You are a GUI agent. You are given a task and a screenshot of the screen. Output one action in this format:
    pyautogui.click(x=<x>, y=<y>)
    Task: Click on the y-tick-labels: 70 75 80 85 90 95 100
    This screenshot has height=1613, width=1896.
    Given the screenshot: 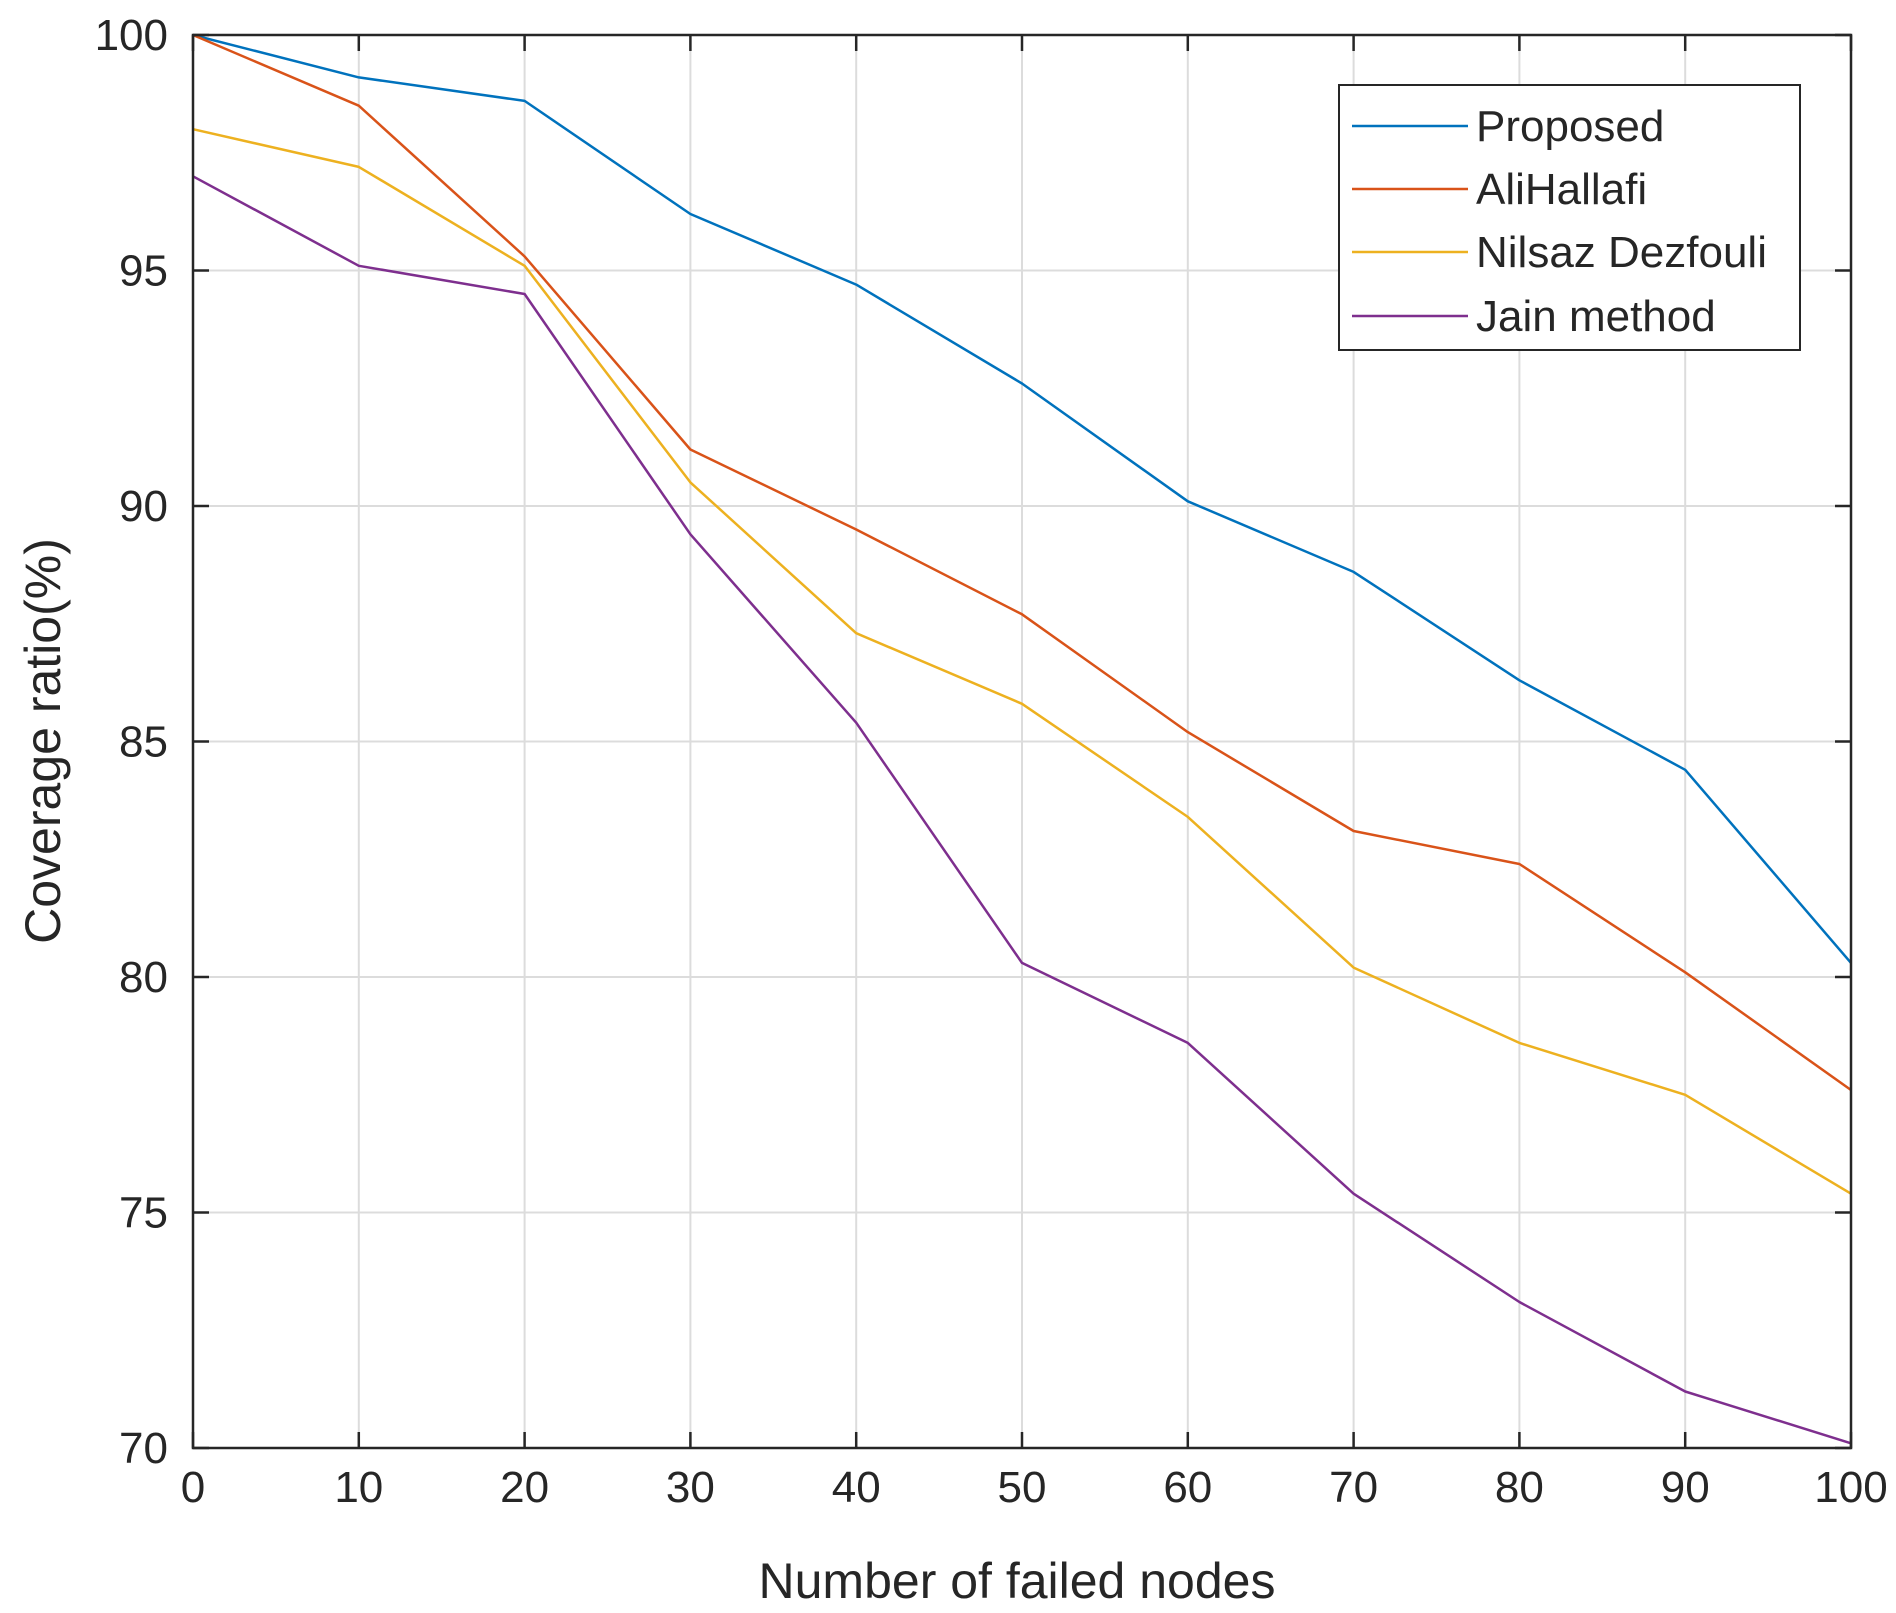 What is the action you would take?
    pyautogui.click(x=131, y=742)
    